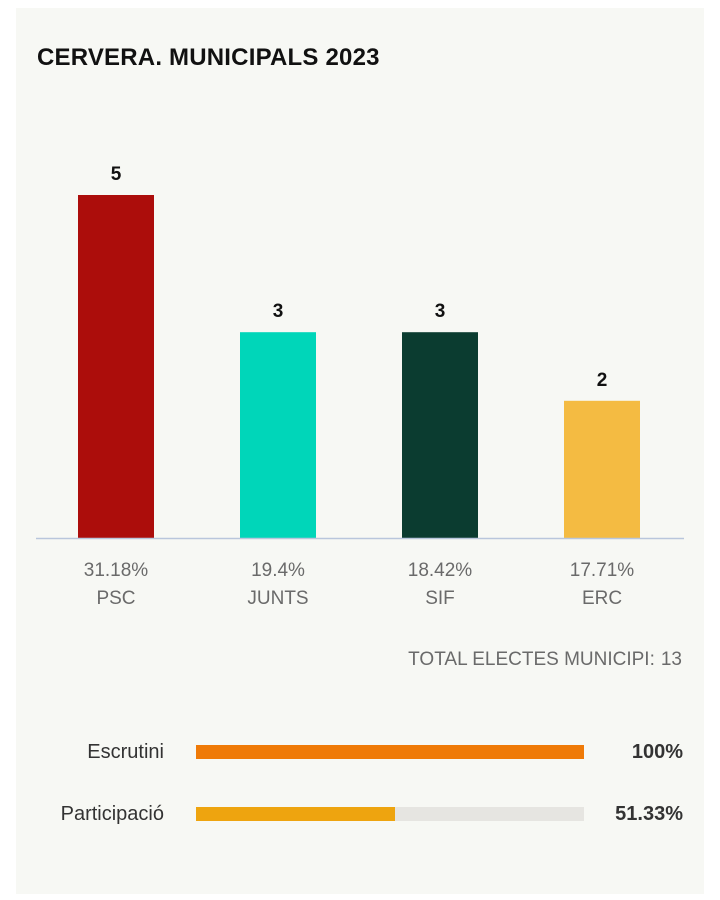 The height and width of the screenshot is (900, 720). I want to click on progress-escrutini: Escrutini 100%, so click(360, 752).